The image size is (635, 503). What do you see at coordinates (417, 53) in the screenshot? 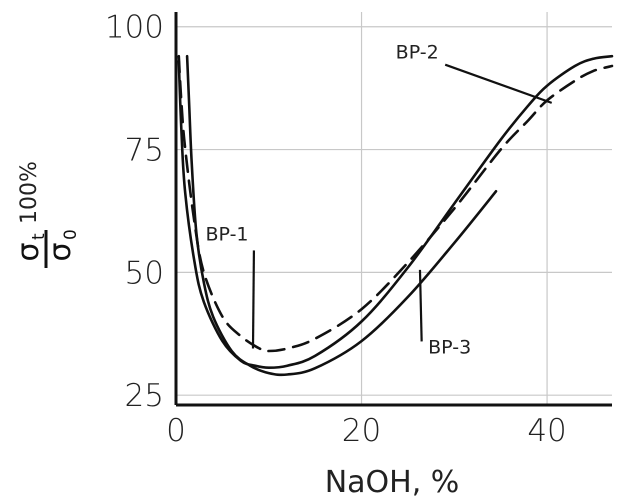
I see `annotation-label-bp-2: BP-2` at bounding box center [417, 53].